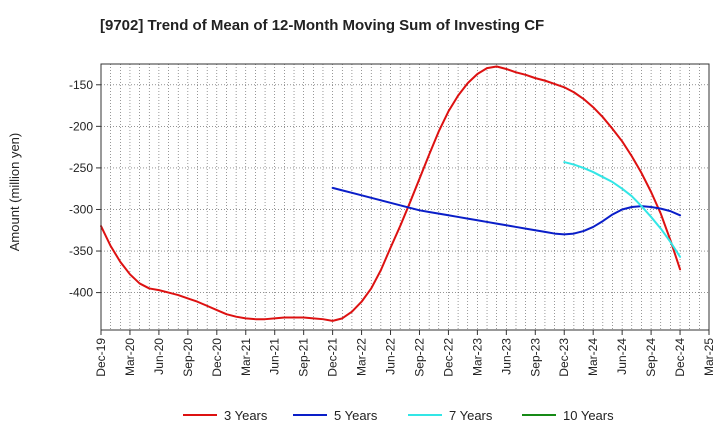 The height and width of the screenshot is (440, 720). Describe the element at coordinates (564, 357) in the screenshot. I see `x-tick-label: Dec-23` at that location.